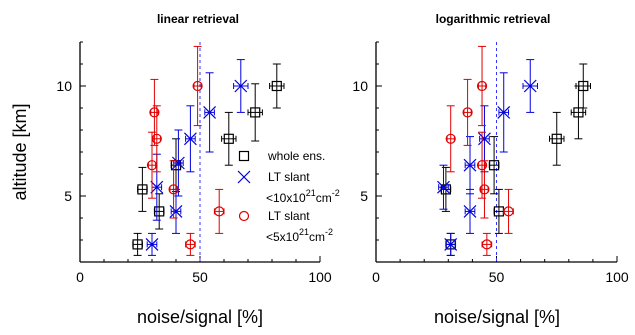  I want to click on legend-sublabel: <10x1021cm-2, so click(303, 196).